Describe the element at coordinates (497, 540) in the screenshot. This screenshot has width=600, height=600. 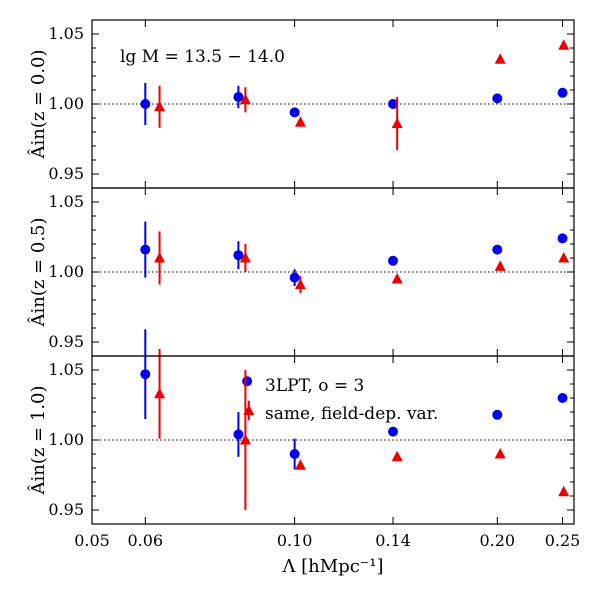
I see `x-tick-label: 0.20` at that location.